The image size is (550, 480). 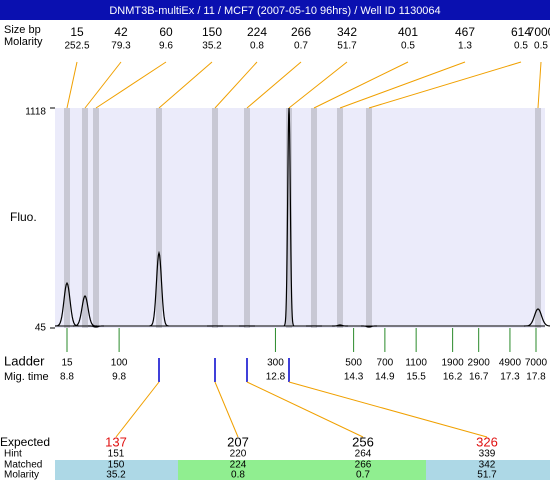 What do you see at coordinates (354, 377) in the screenshot?
I see `mig-time: 14.3` at bounding box center [354, 377].